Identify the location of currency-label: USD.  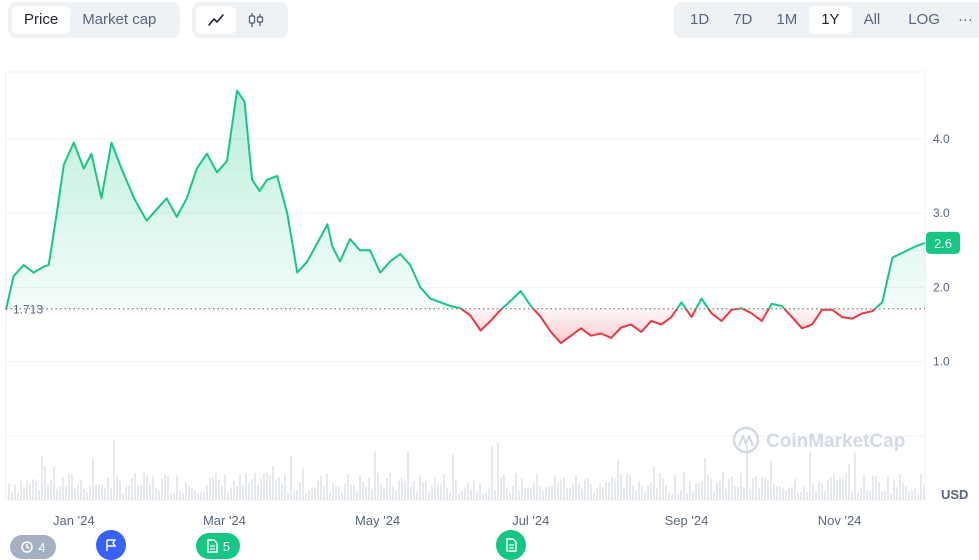
(954, 494).